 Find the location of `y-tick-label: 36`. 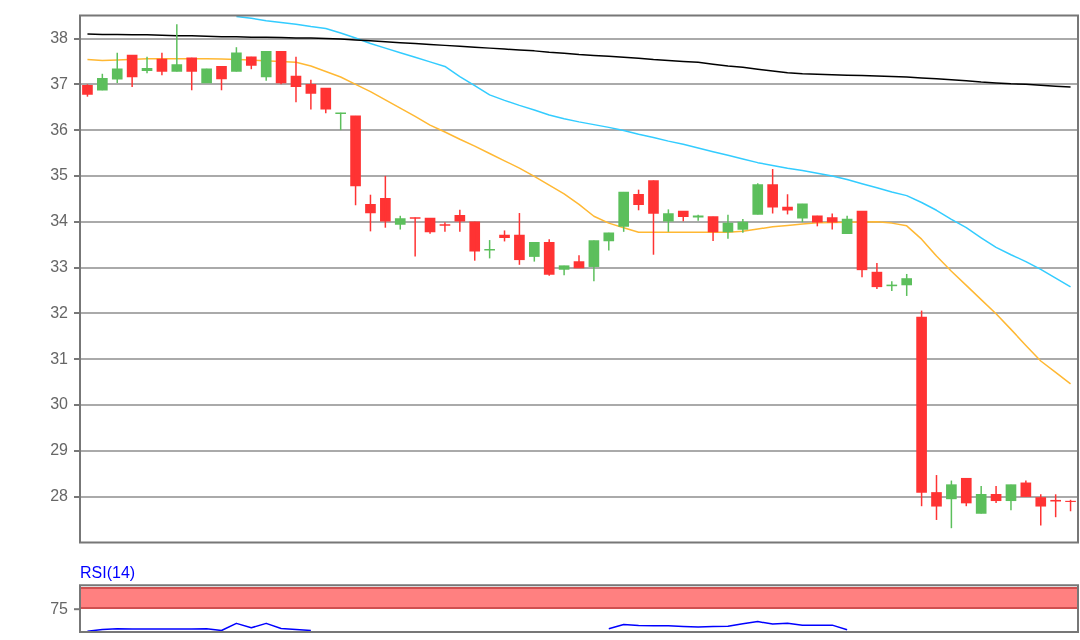

y-tick-label: 36 is located at coordinates (59, 129).